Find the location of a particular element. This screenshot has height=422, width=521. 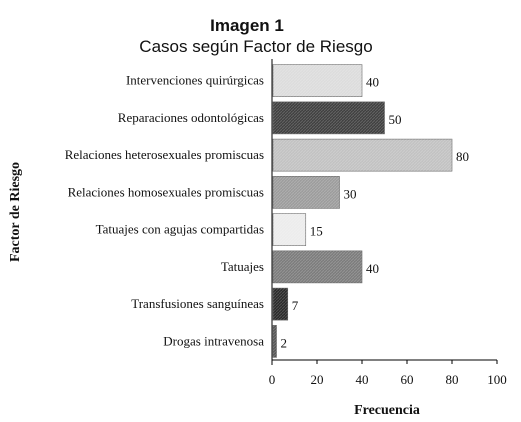

x-axis-title: Frecuencia is located at coordinates (387, 410).